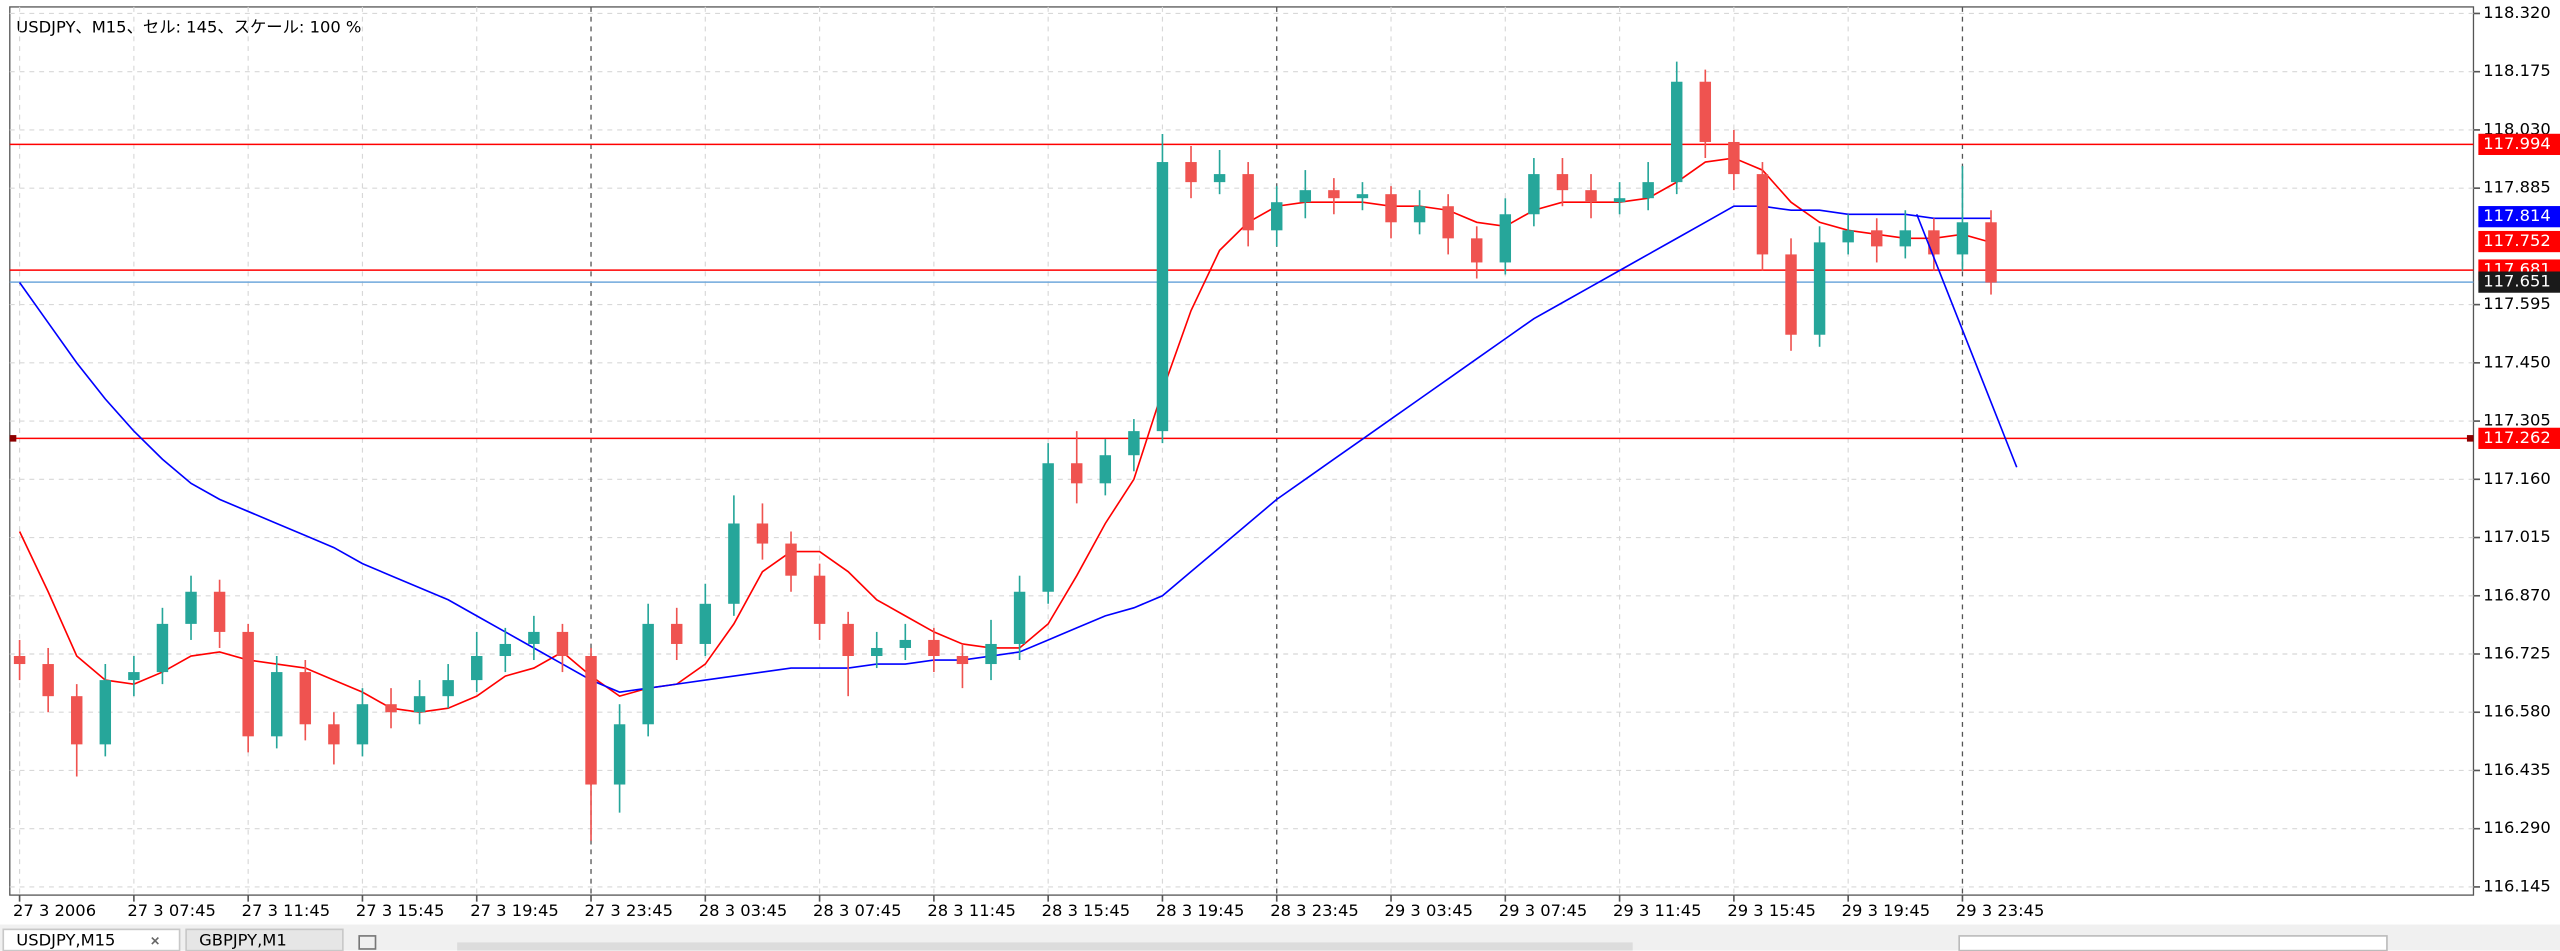  I want to click on x-tick-label: 27 3 11:45, so click(286, 910).